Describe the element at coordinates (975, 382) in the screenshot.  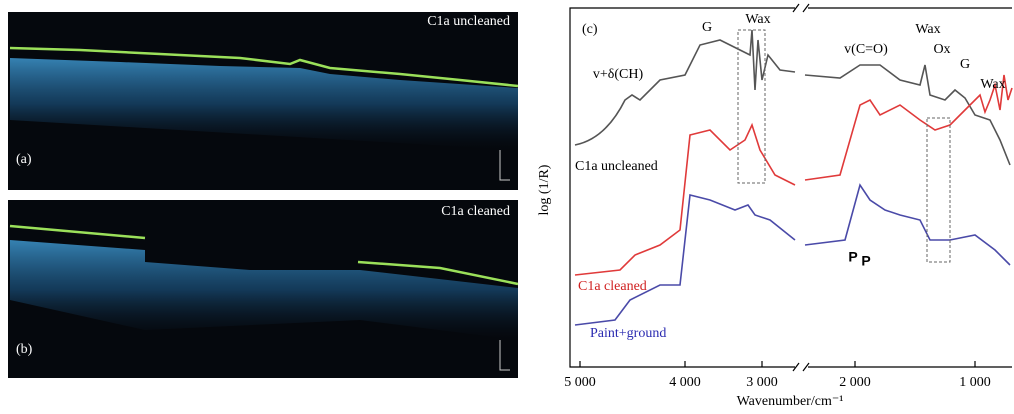
I see `x-tick-label: 1 000` at that location.